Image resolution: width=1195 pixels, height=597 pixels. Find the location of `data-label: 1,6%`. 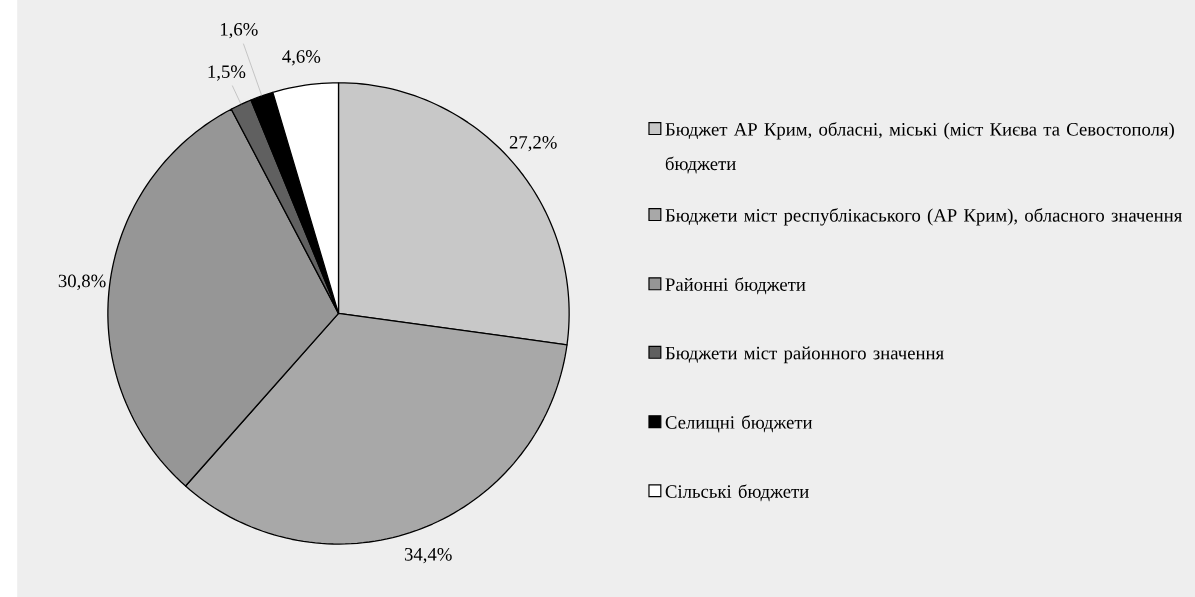

data-label: 1,6% is located at coordinates (239, 30).